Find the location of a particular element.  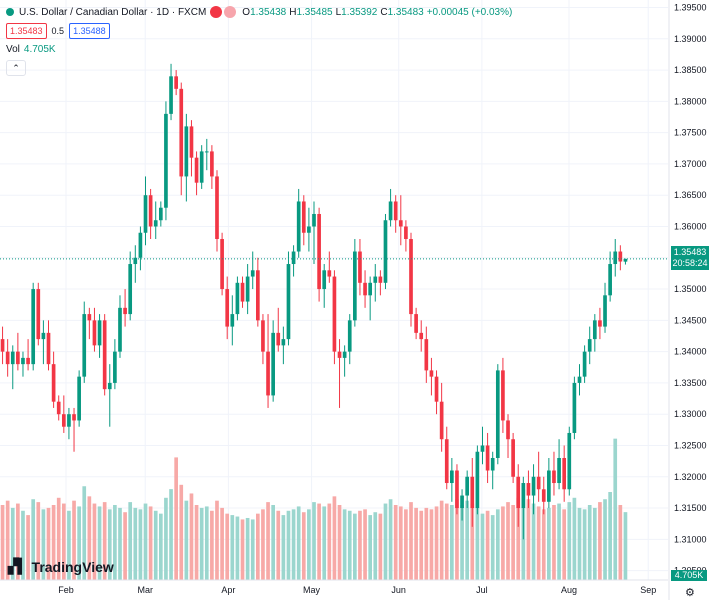

collapse-legend-button: ⌃ is located at coordinates (16, 68).